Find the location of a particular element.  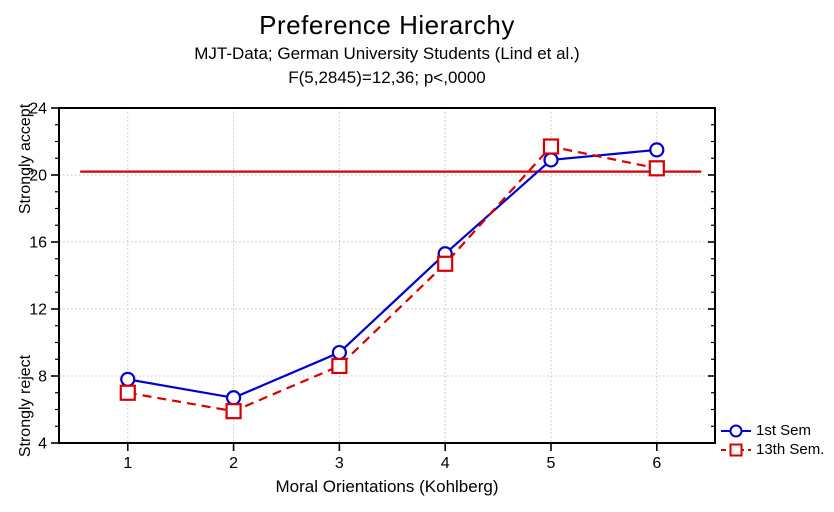

x-tick-label: 4 is located at coordinates (445, 463).